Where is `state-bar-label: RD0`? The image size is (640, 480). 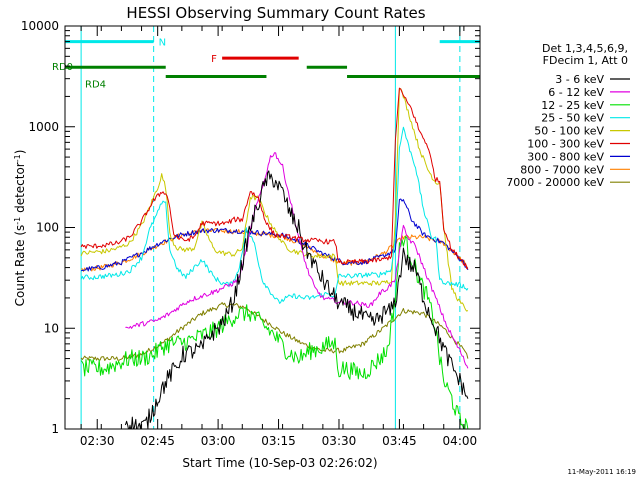
state-bar-label: RD0 is located at coordinates (62, 67).